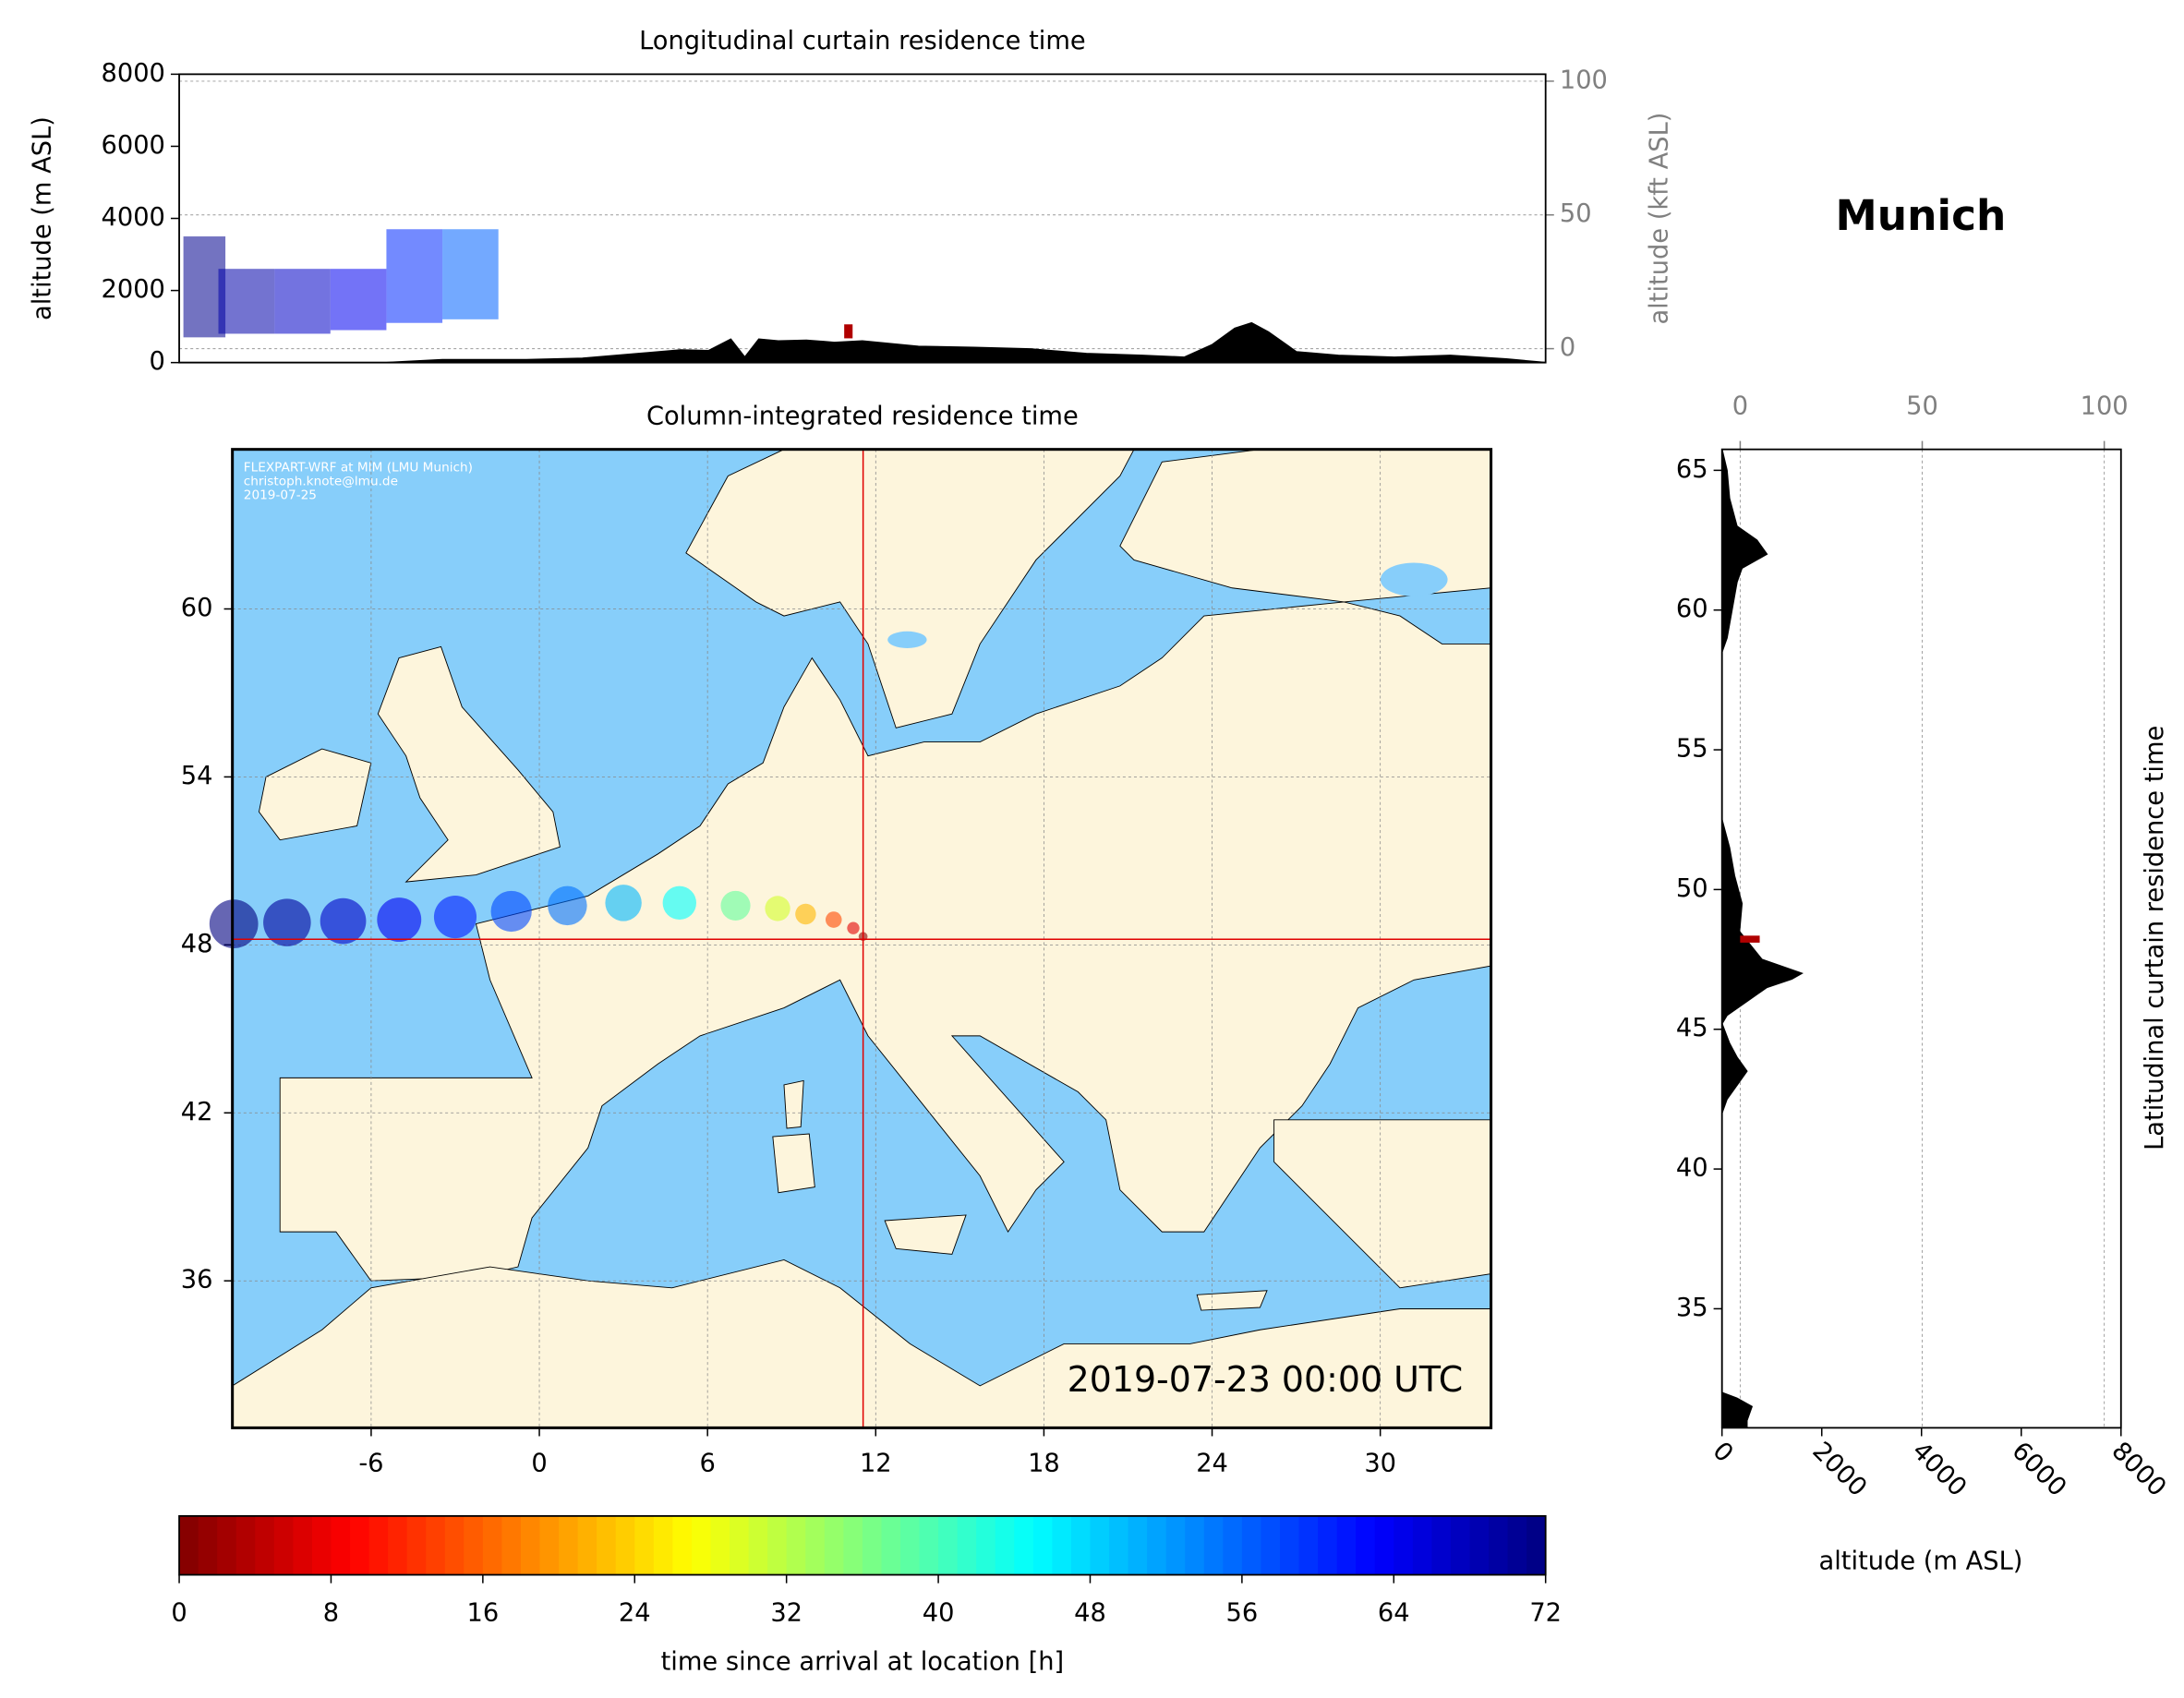 This screenshot has height=1698, width=2184. I want to click on timestamp: 2019-07-23 00:00 UTC, so click(1266, 1379).